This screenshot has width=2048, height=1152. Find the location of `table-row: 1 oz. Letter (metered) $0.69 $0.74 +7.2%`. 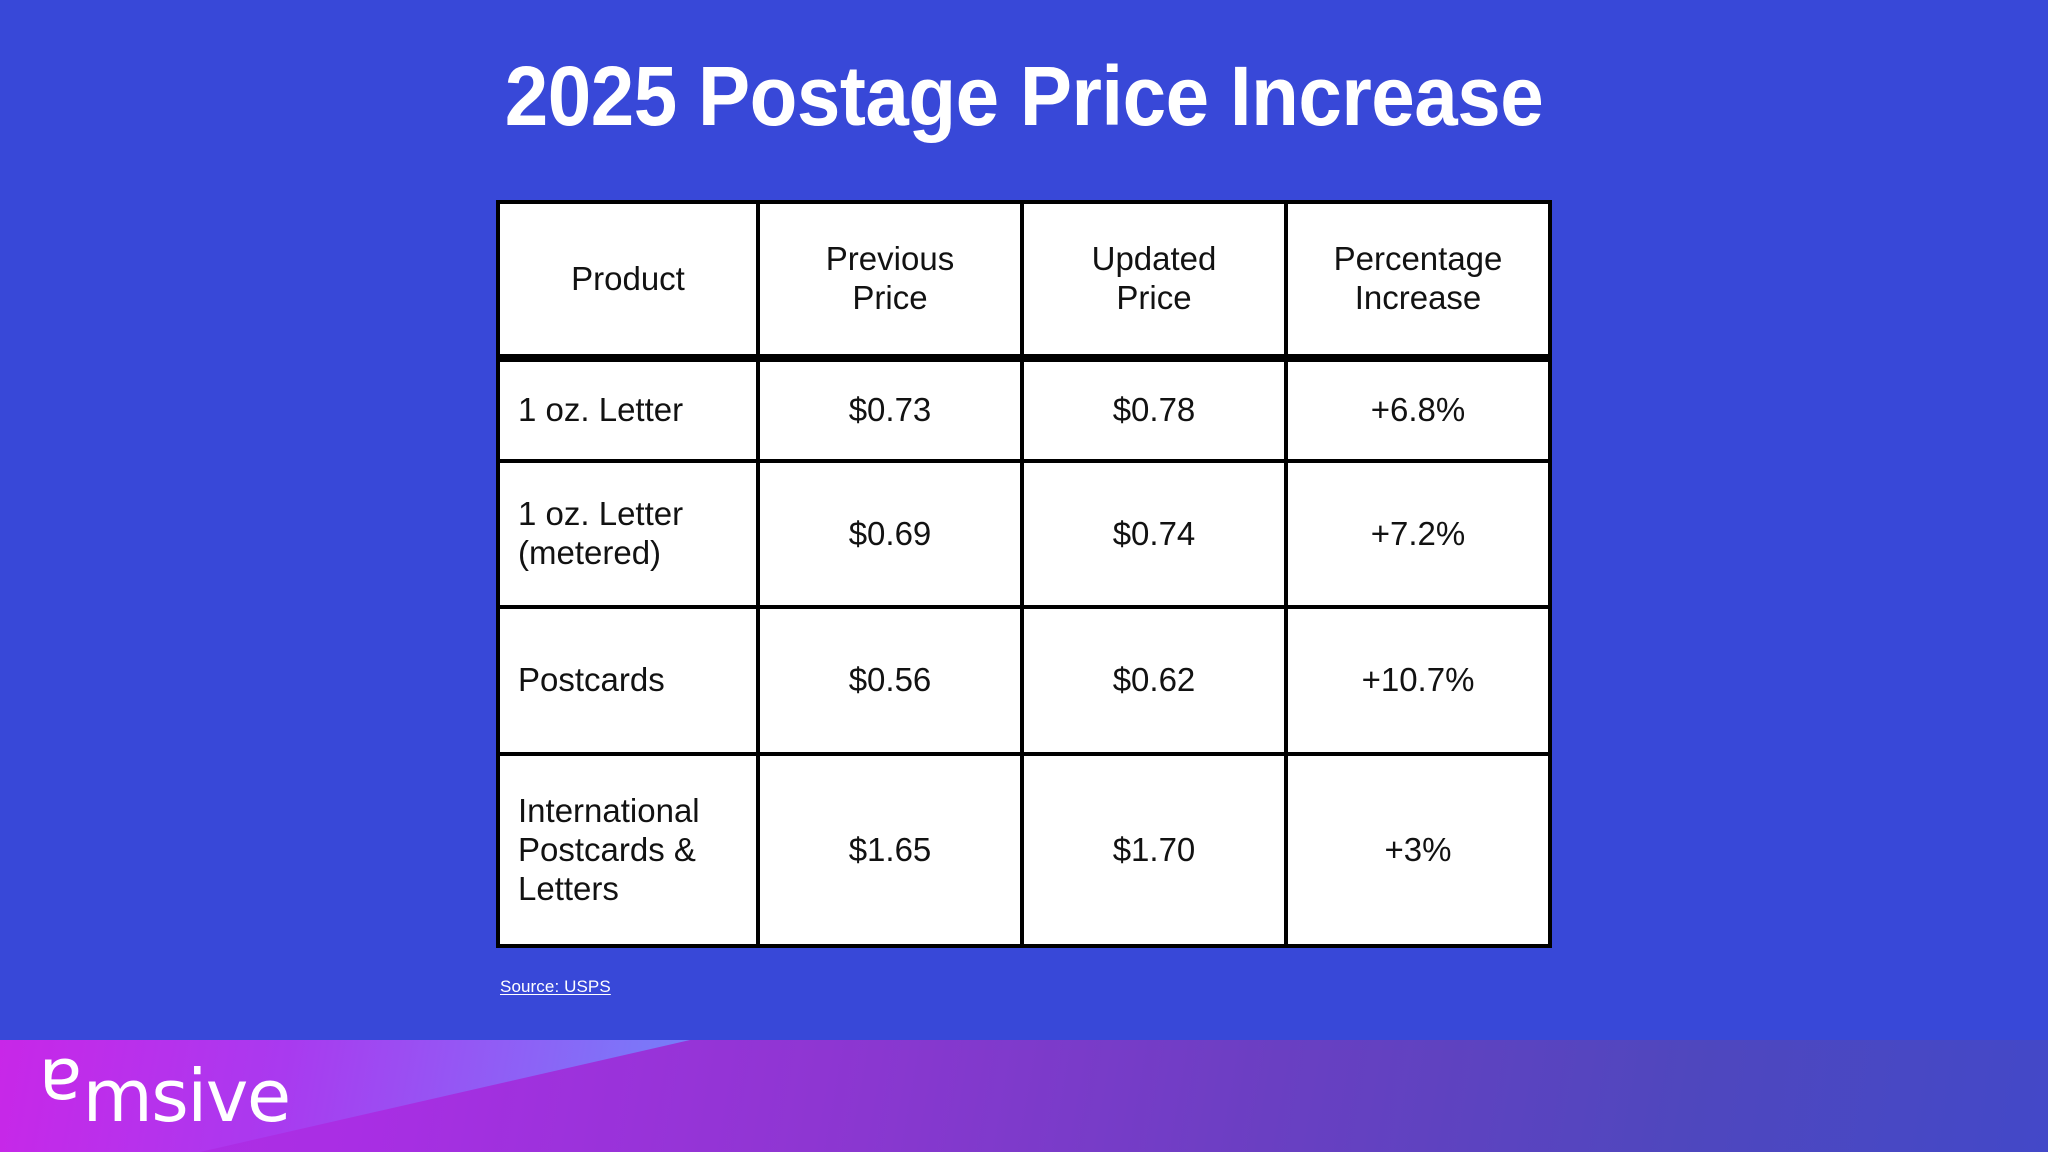

table-row: 1 oz. Letter (metered) $0.69 $0.74 +7.2% is located at coordinates (1024, 536).